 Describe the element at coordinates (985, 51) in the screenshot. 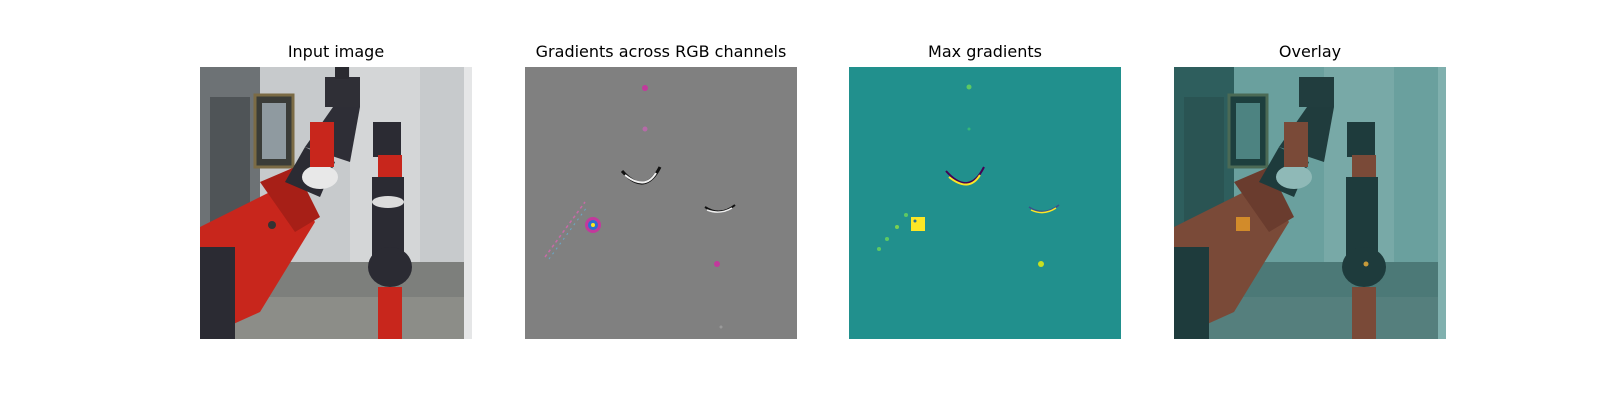

I see `panel-title-max-gradients: Max gradients` at that location.